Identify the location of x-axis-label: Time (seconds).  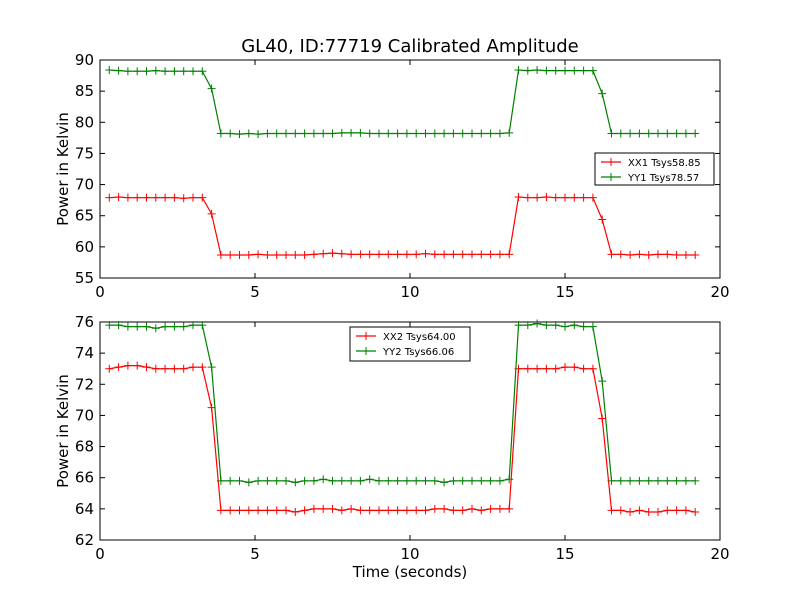
(410, 572).